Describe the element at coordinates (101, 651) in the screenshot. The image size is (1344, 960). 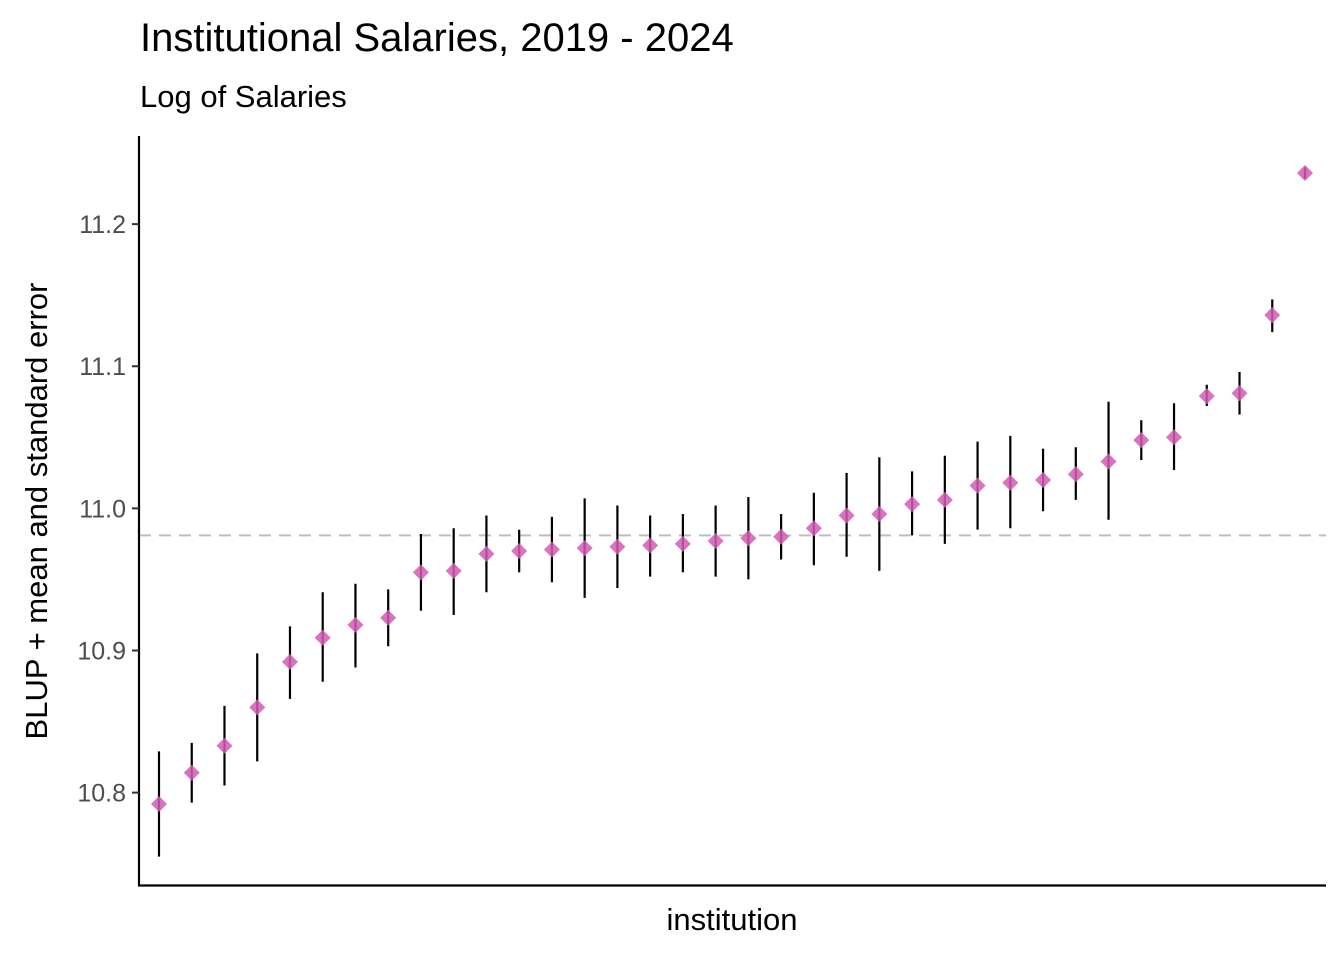
I see `y-tick-label: 10.9` at that location.